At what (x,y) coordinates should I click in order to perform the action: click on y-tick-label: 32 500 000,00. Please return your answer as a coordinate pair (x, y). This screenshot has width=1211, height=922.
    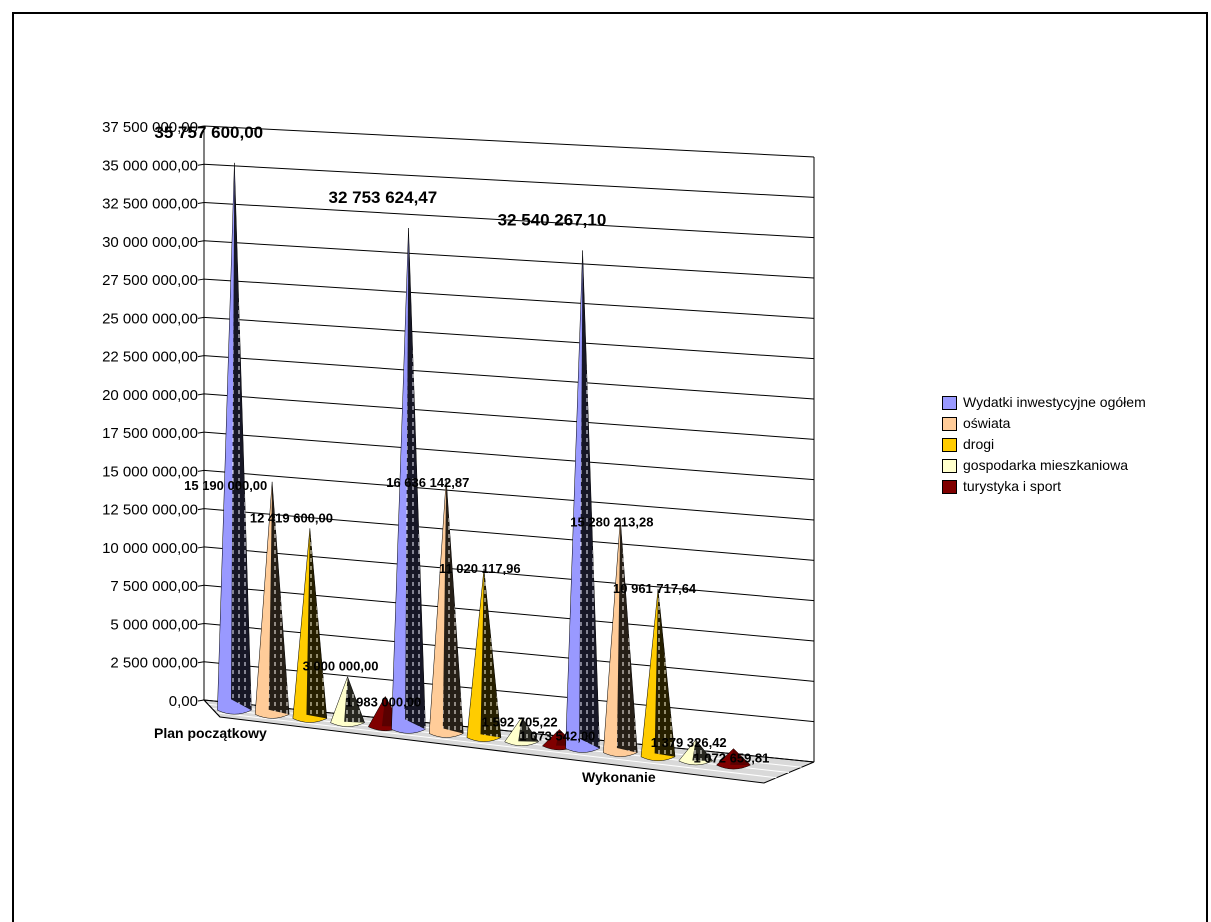
    Looking at the image, I should click on (150, 204).